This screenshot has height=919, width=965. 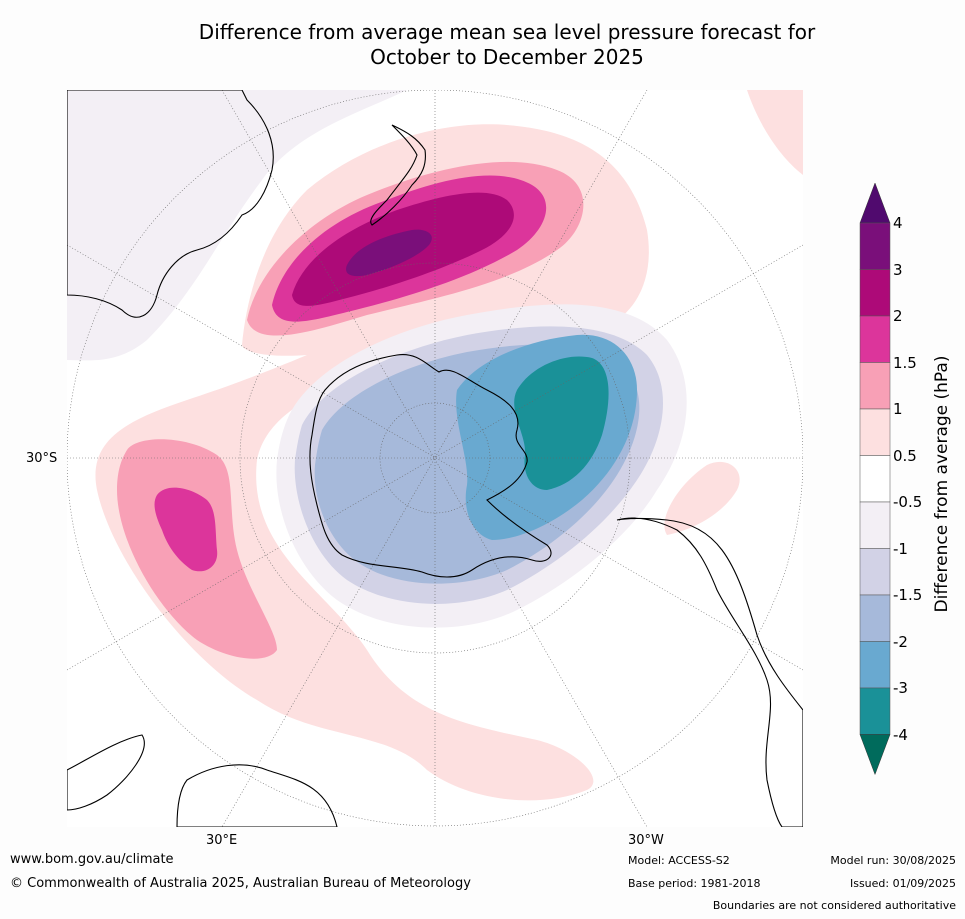 What do you see at coordinates (900, 688) in the screenshot?
I see `colorbar-tick-label: -3` at bounding box center [900, 688].